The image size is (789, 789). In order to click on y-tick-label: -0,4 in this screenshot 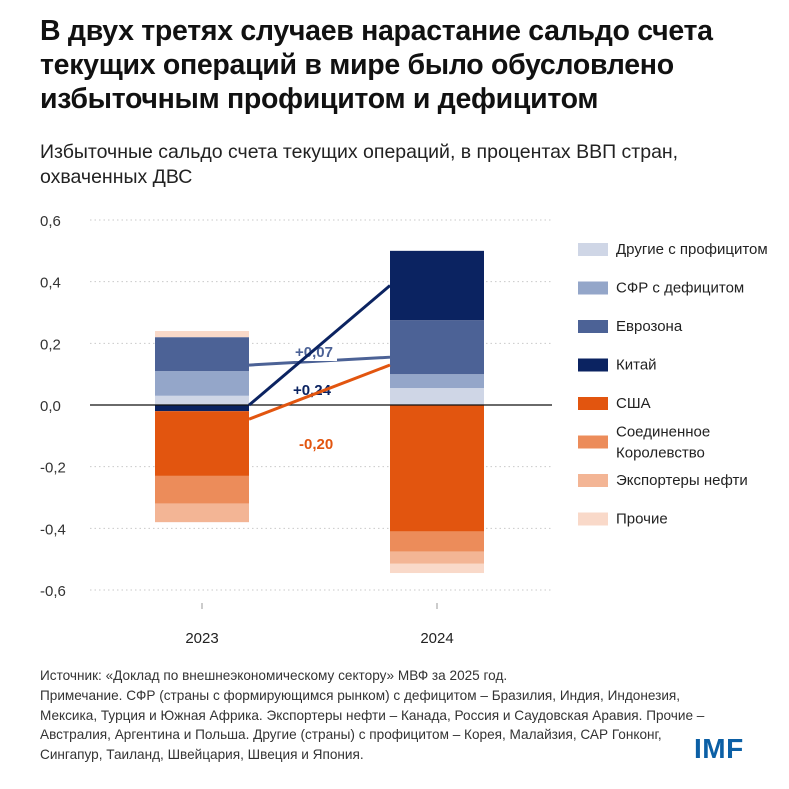, I will do `click(53, 529)`.